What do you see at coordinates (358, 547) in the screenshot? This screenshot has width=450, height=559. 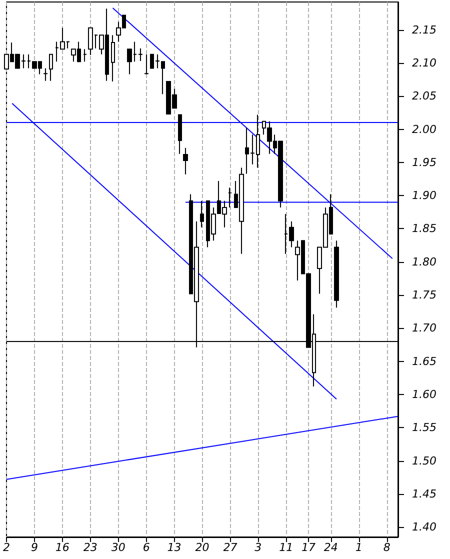 I see `x-tick-label: 1` at bounding box center [358, 547].